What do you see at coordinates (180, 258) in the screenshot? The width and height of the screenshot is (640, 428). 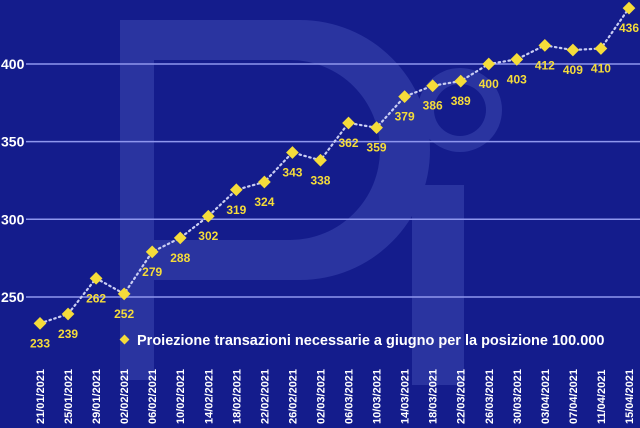 I see `data-value-label: 288` at bounding box center [180, 258].